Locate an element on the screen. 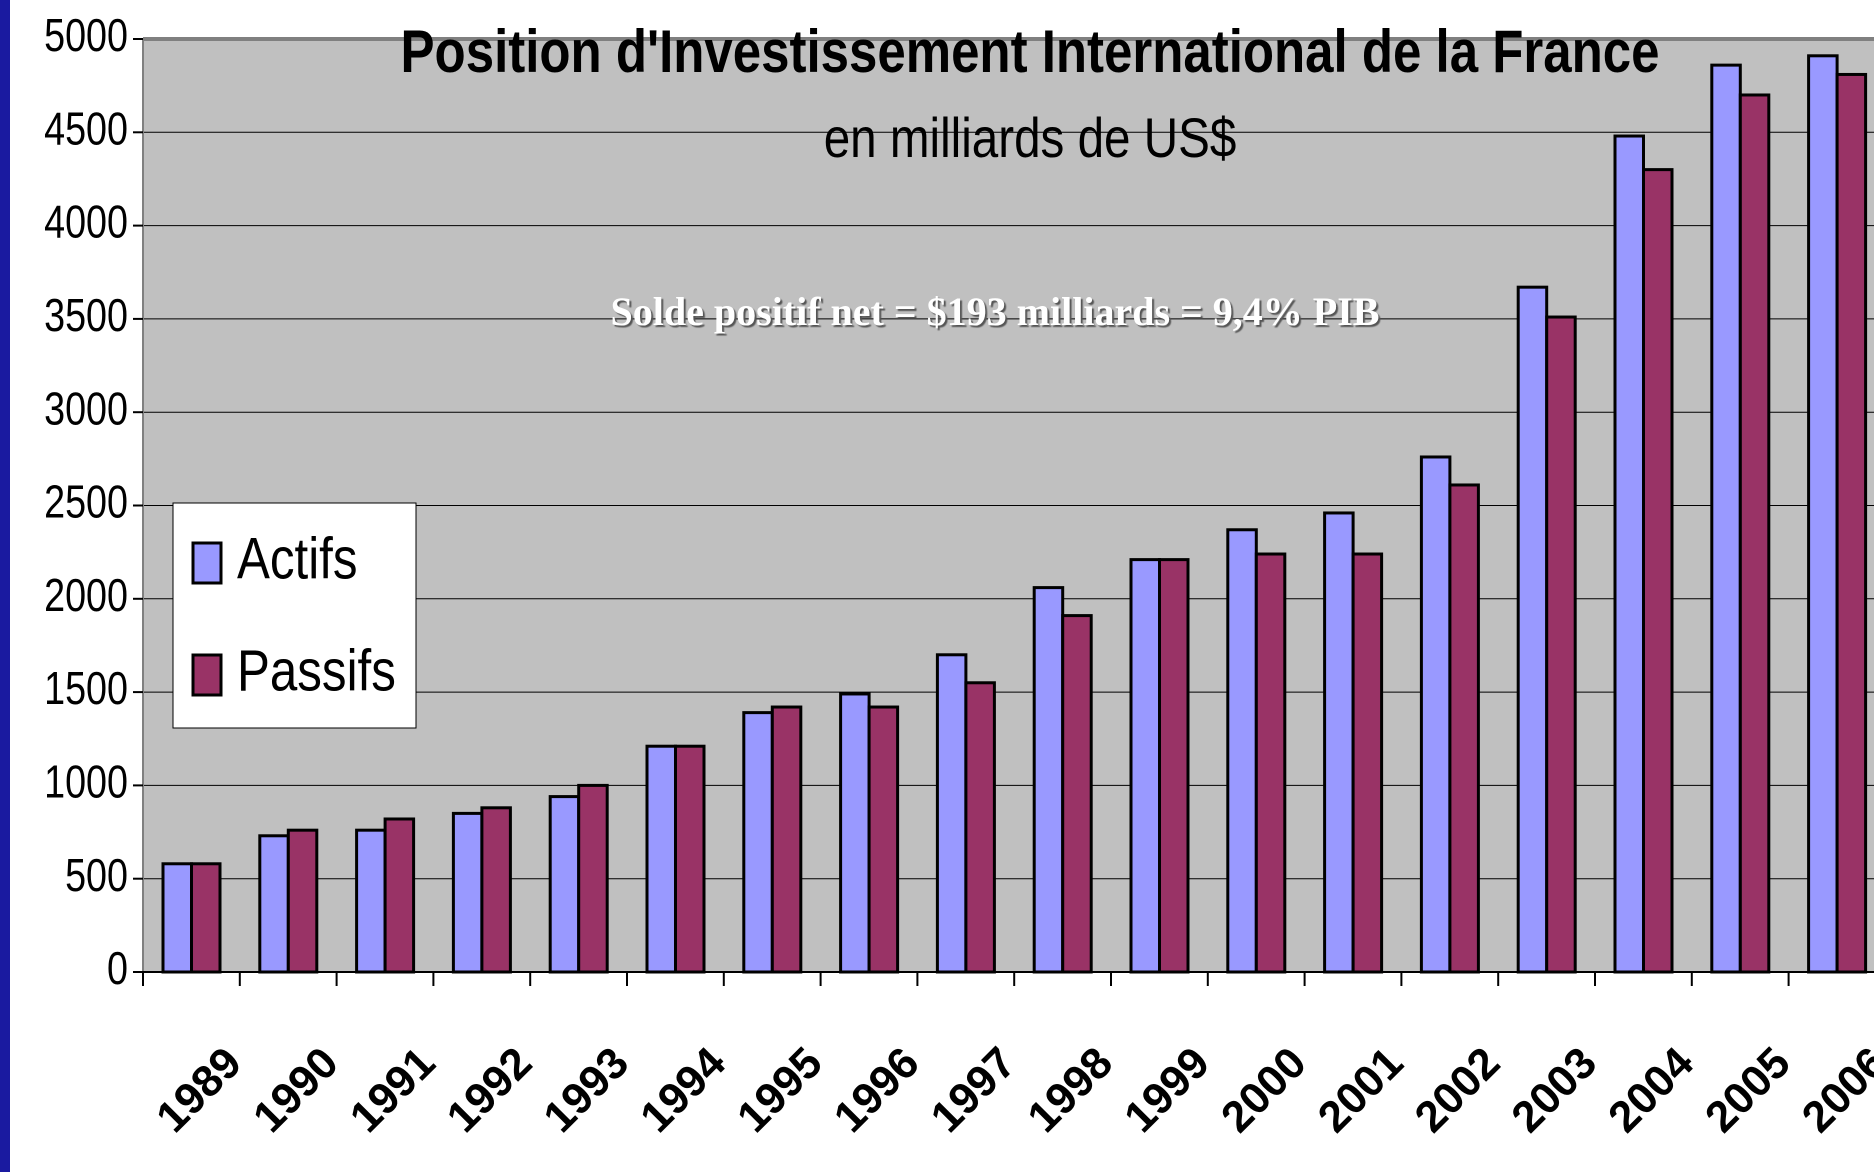 Image resolution: width=1874 pixels, height=1172 pixels. x-tick-label: 2003 is located at coordinates (1554, 1090).